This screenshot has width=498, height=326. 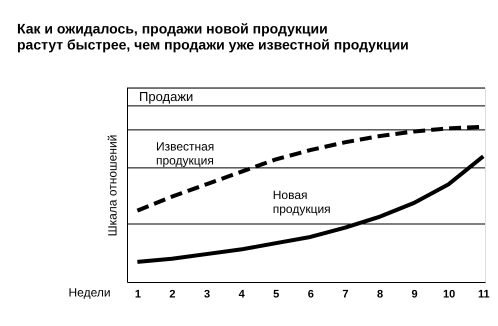 What do you see at coordinates (345, 294) in the screenshot?
I see `x-tick-label: 7` at bounding box center [345, 294].